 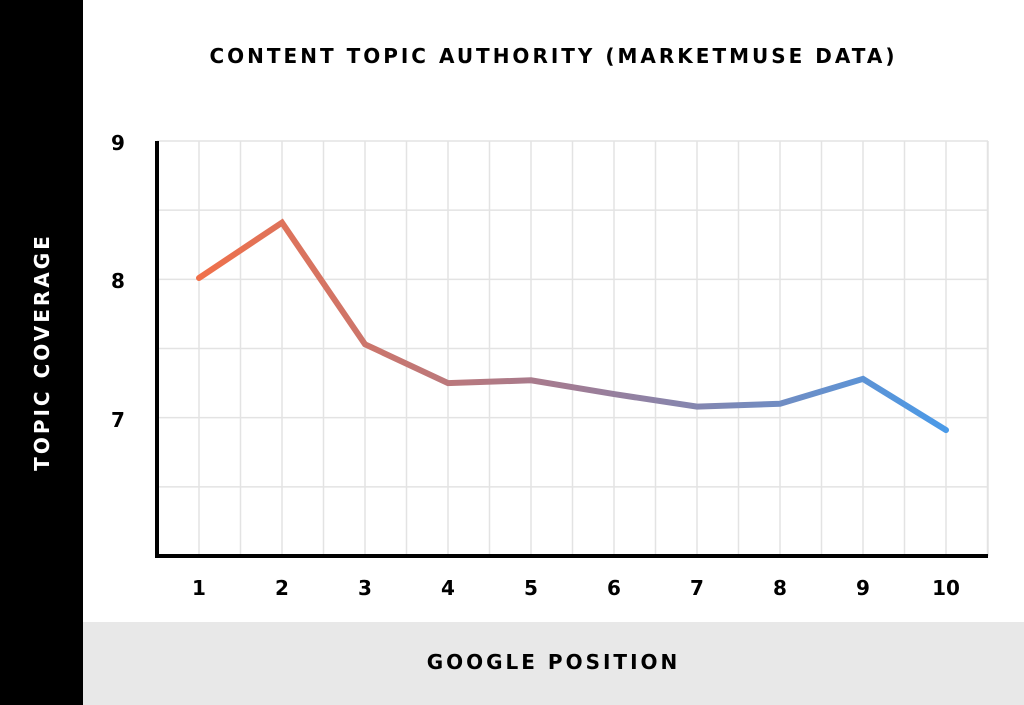 What do you see at coordinates (697, 588) in the screenshot?
I see `x-tick: 7` at bounding box center [697, 588].